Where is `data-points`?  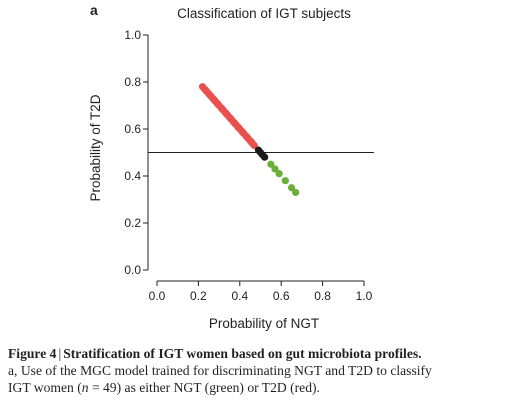
data-points is located at coordinates (249, 140).